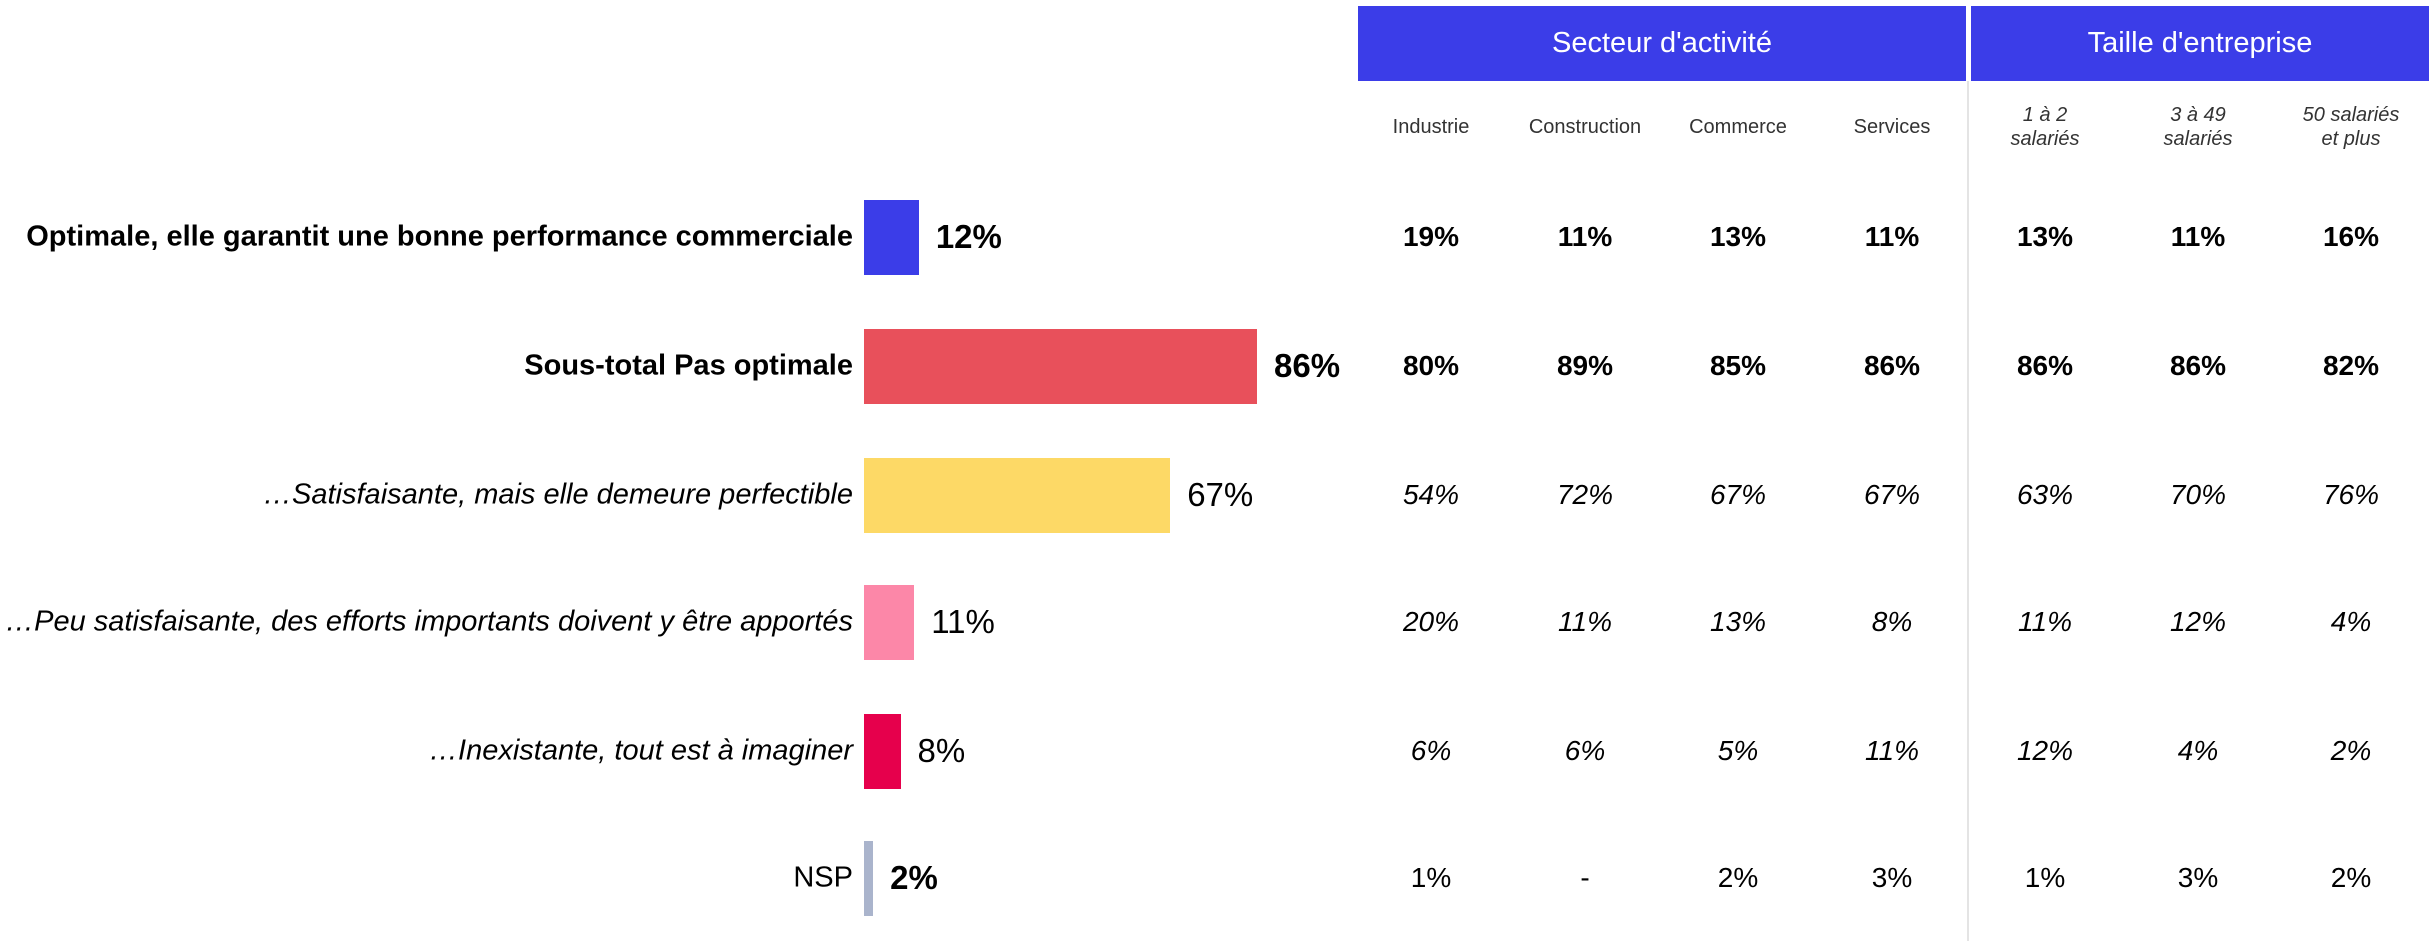 This screenshot has width=2433, height=941. What do you see at coordinates (1220, 494) in the screenshot?
I see `value-label: 67%` at bounding box center [1220, 494].